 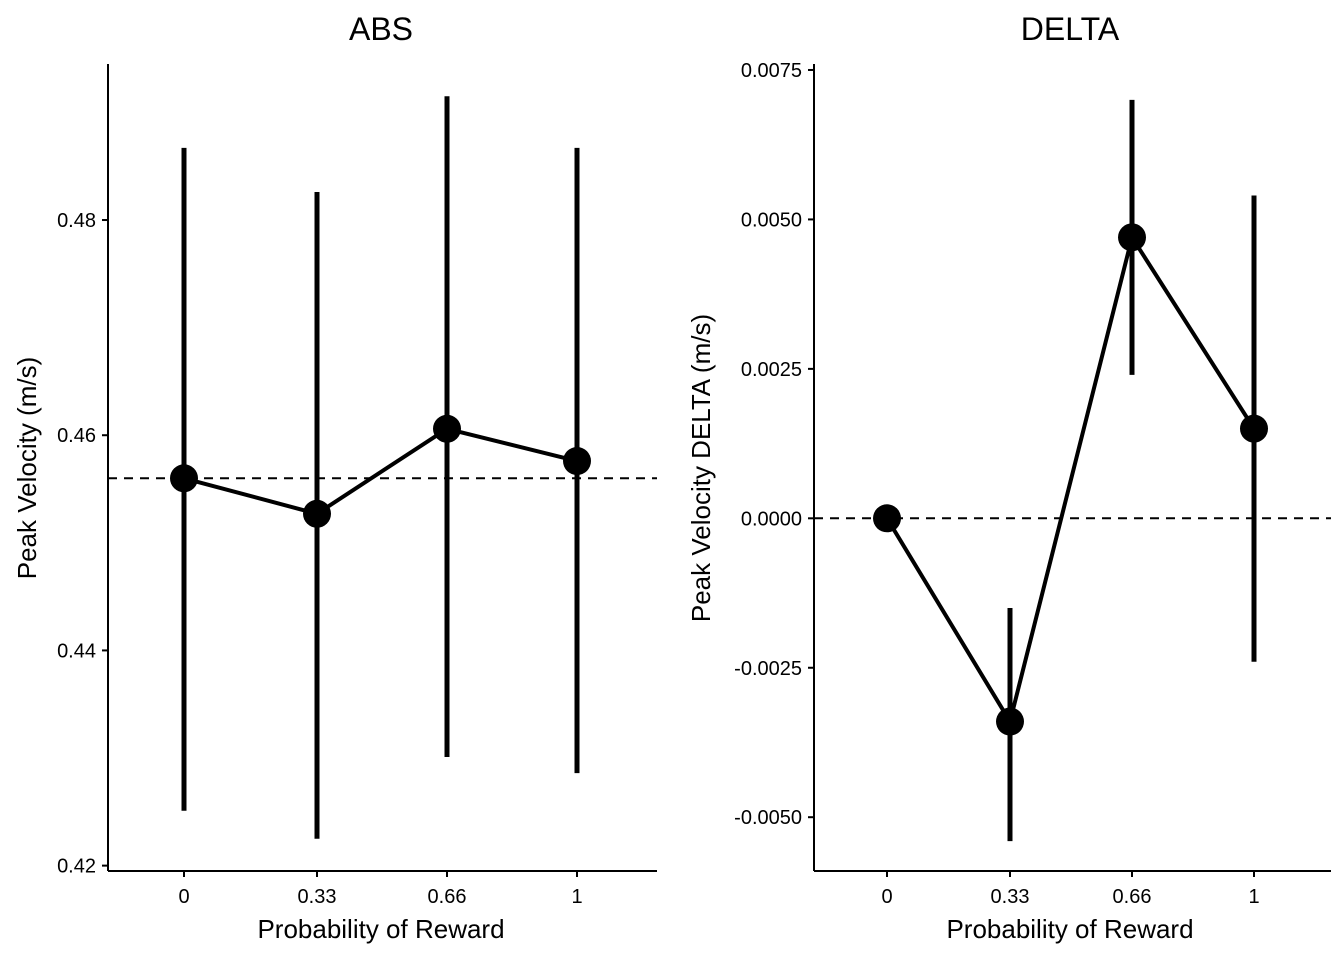 I want to click on delta-x-tick-label: 0.66, so click(x=1132, y=897).